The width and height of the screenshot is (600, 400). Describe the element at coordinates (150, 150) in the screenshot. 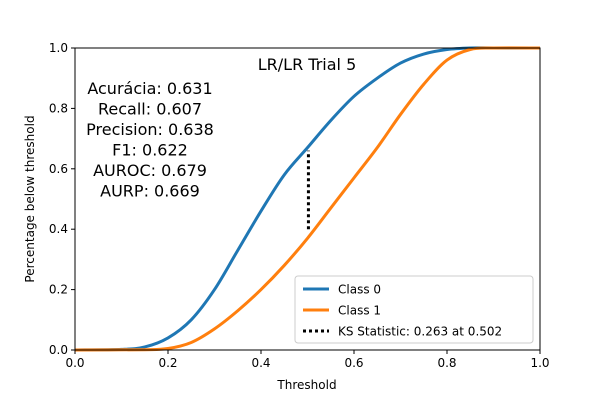

I see `metric-line: F1: 0.622` at that location.